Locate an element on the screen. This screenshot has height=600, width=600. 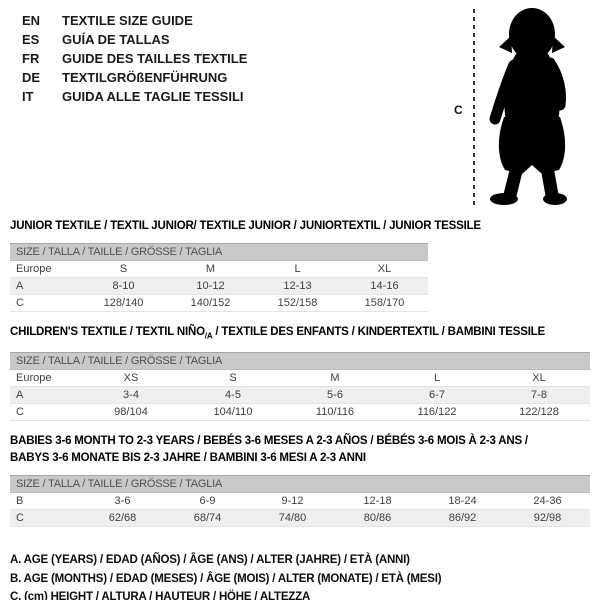
table-row: A 8-10 10-12 12-13 14-16 is located at coordinates (219, 286).